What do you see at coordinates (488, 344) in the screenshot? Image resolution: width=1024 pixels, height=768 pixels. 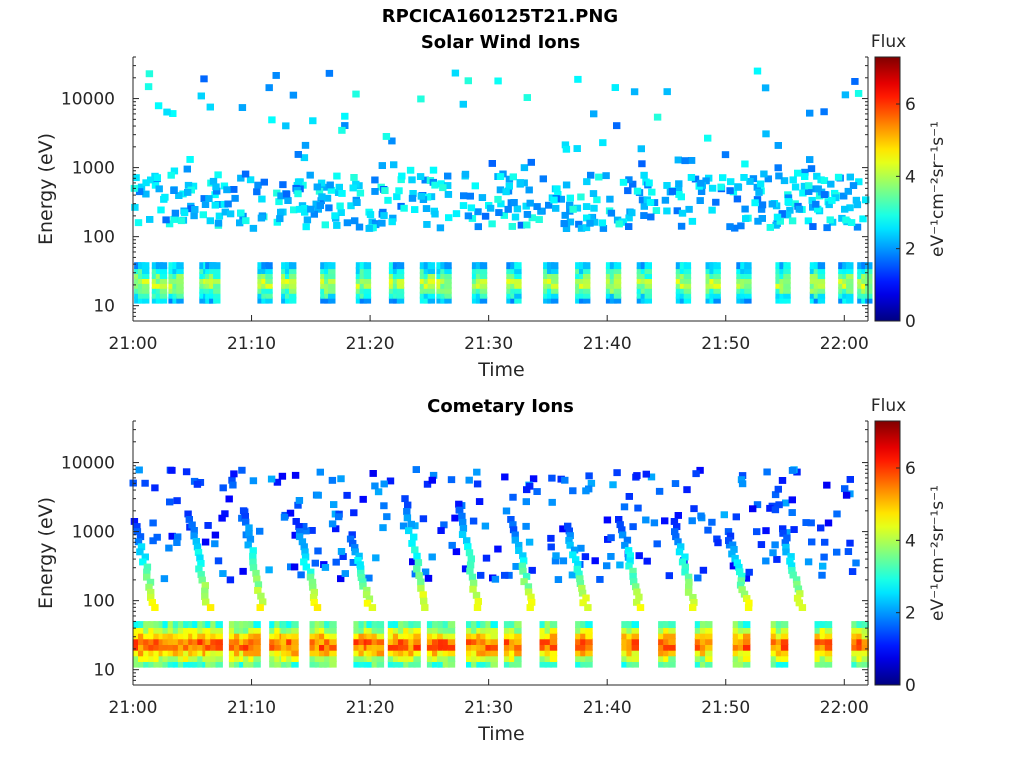 I see `x-tick-label: 21:30` at bounding box center [488, 344].